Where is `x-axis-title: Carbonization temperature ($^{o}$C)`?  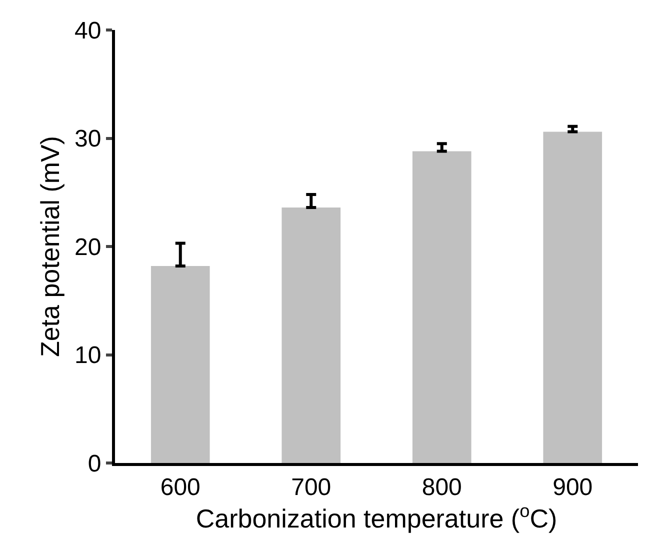 x-axis-title: Carbonization temperature ($^{o}$C) is located at coordinates (377, 517).